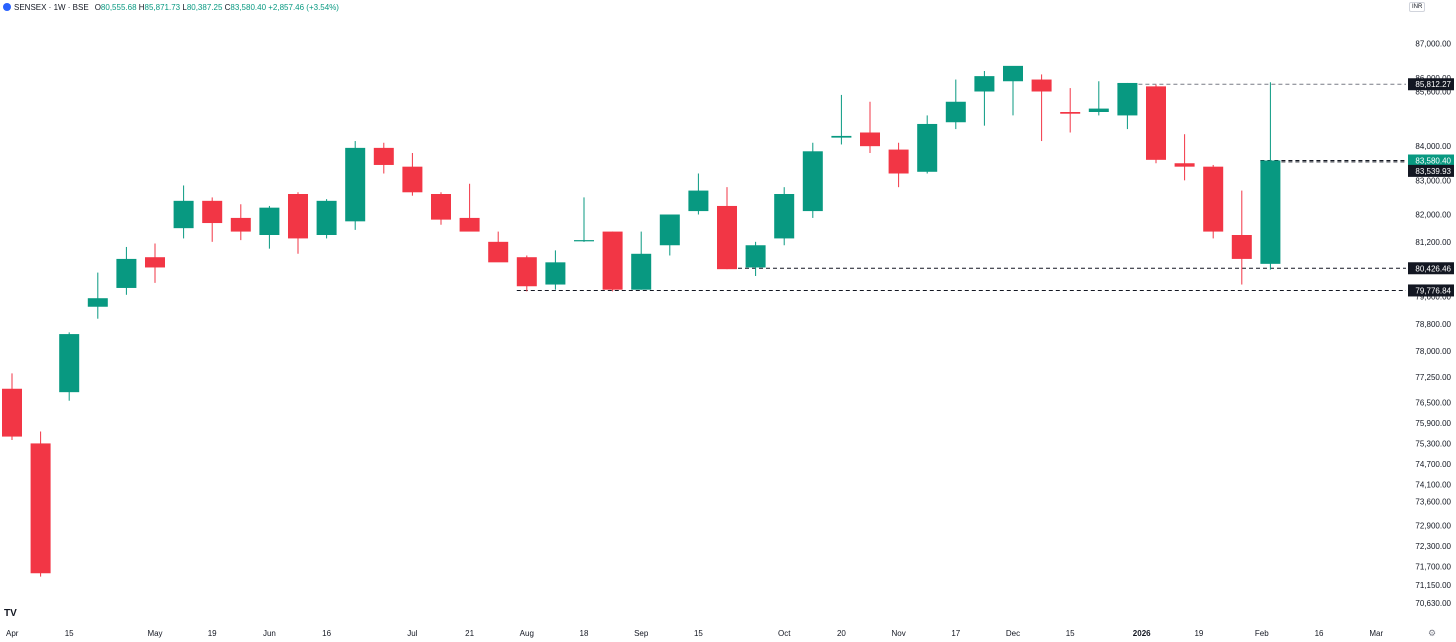  Describe the element at coordinates (1376, 633) in the screenshot. I see `x-tick-label: Mar` at that location.